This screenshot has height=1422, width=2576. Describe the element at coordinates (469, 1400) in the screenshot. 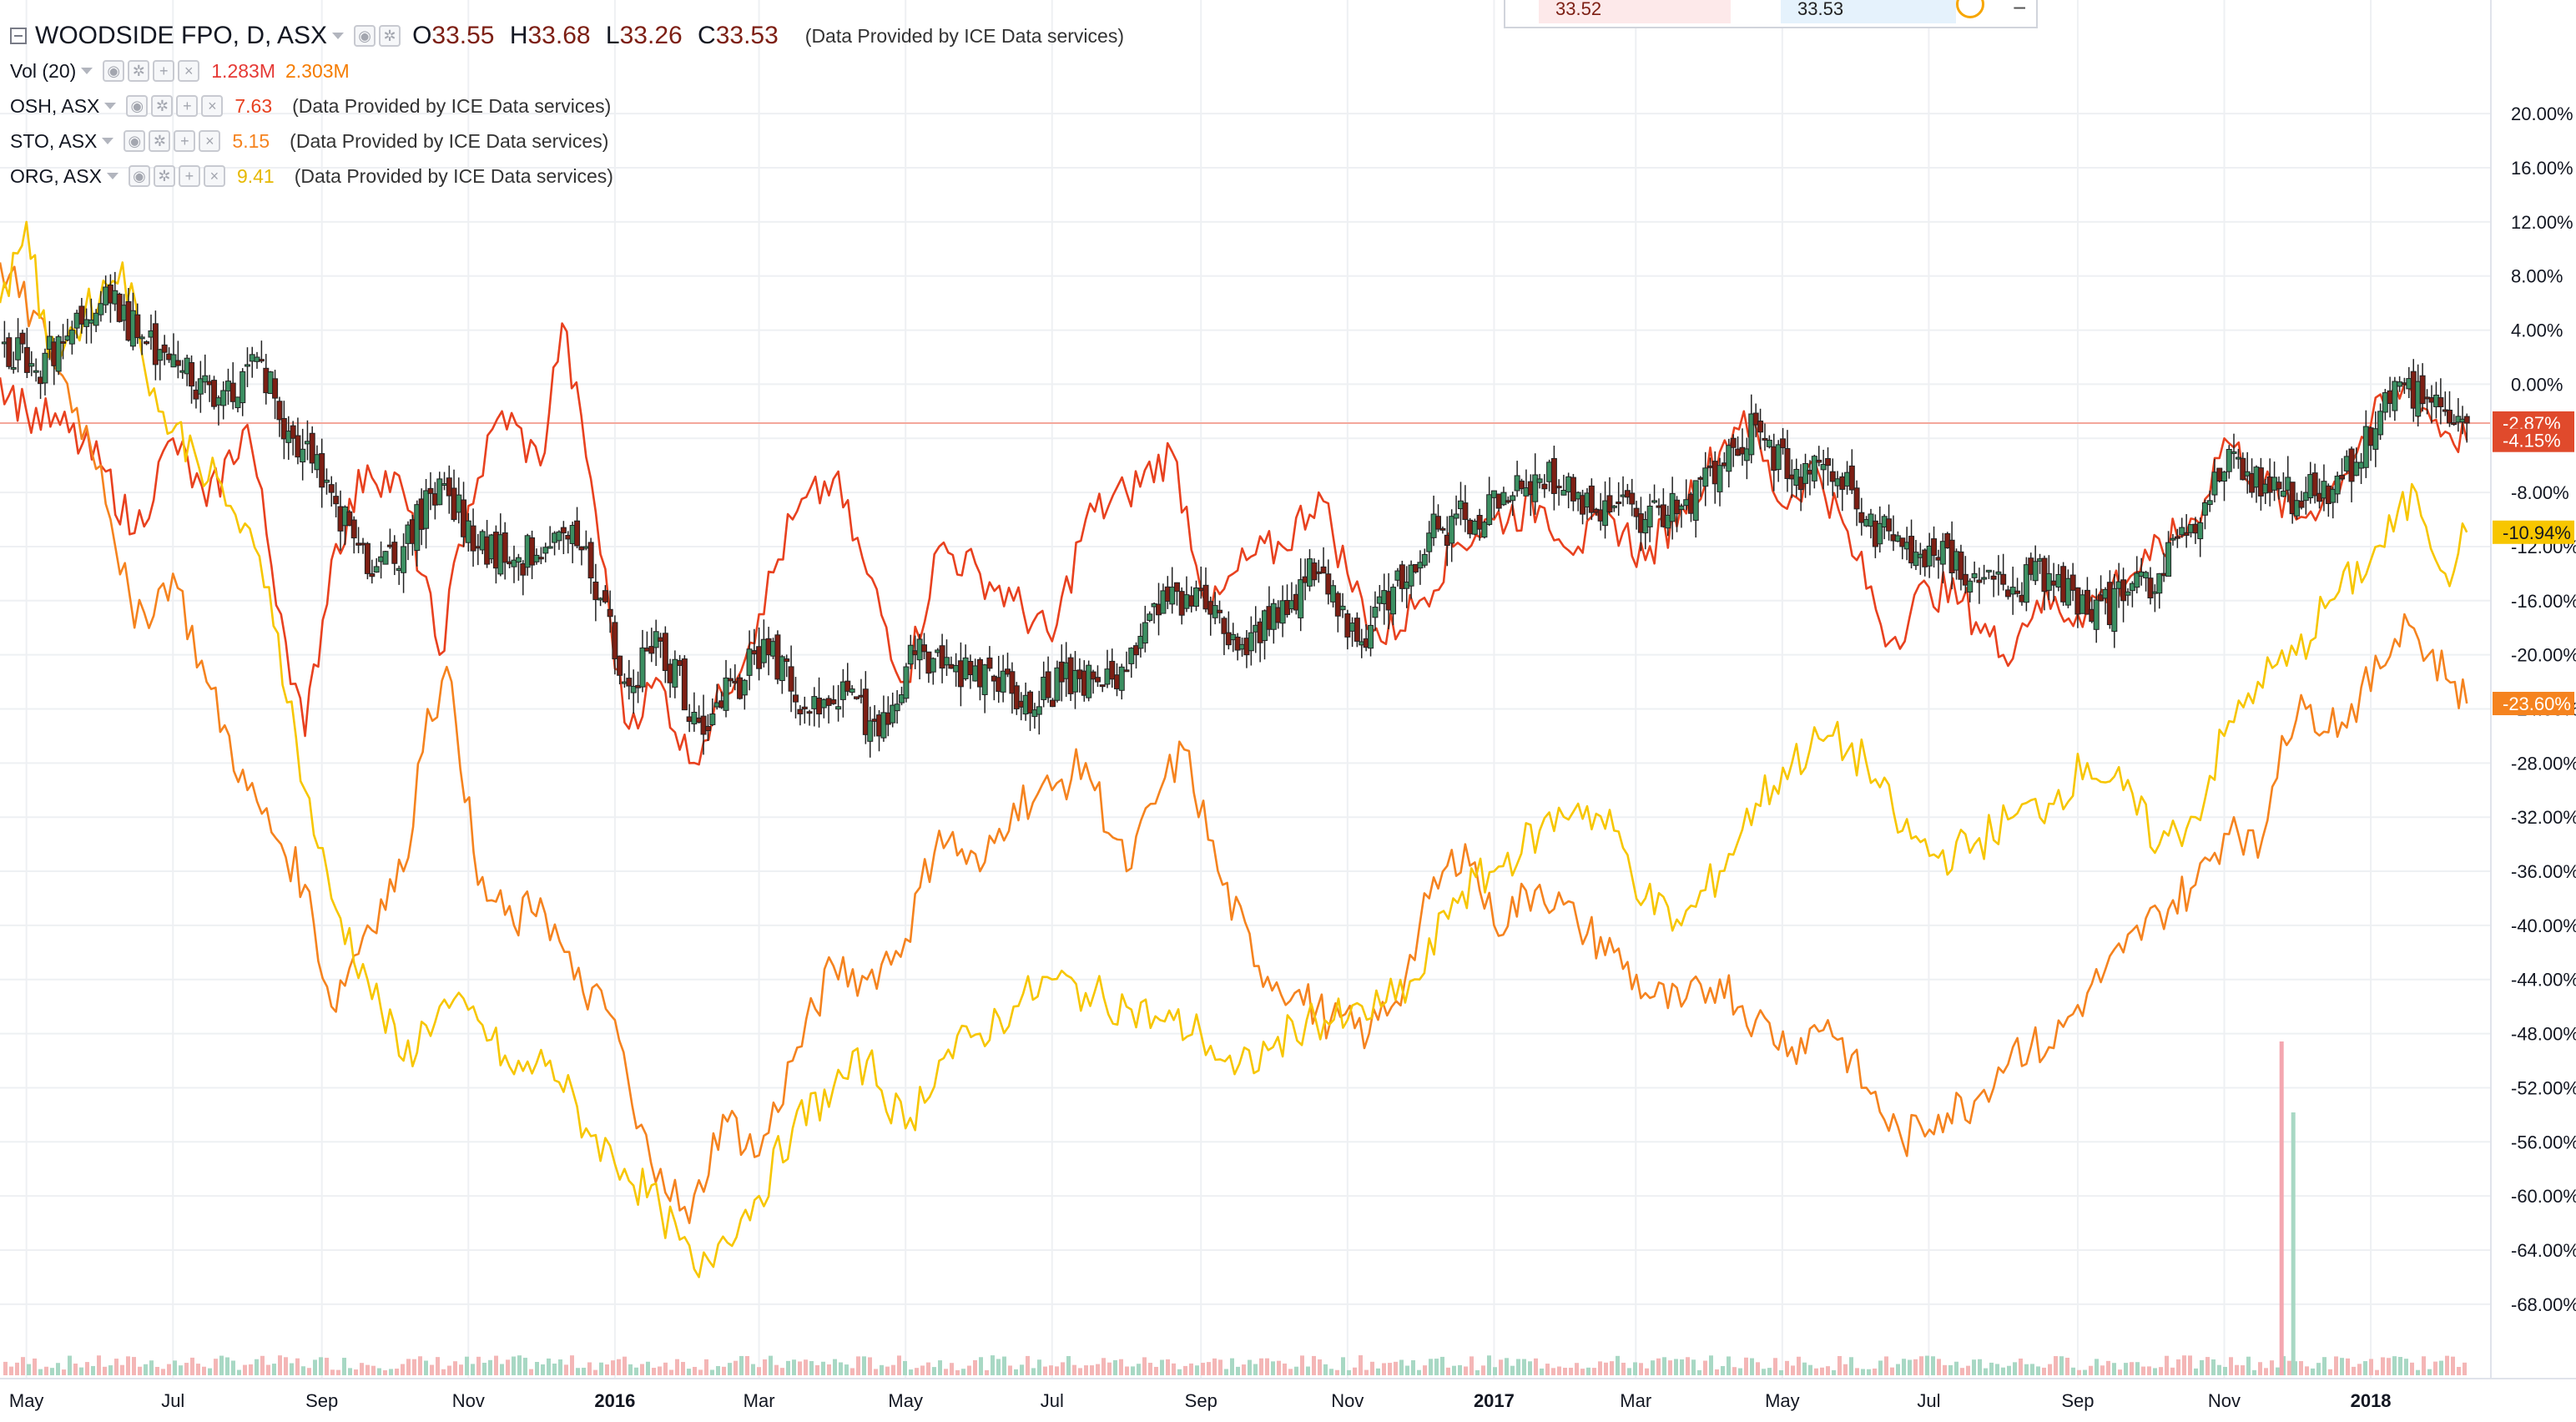

I see `x-tick-label: Nov` at that location.